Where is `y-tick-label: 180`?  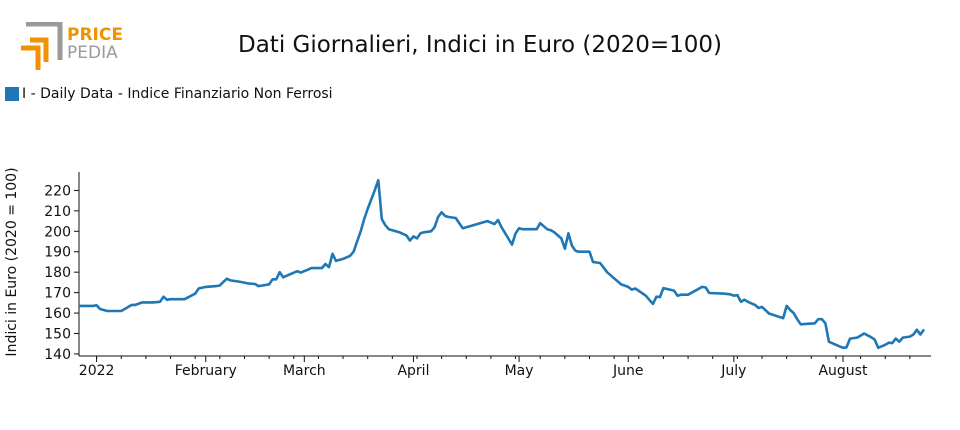 y-tick-label: 180 is located at coordinates (57, 273).